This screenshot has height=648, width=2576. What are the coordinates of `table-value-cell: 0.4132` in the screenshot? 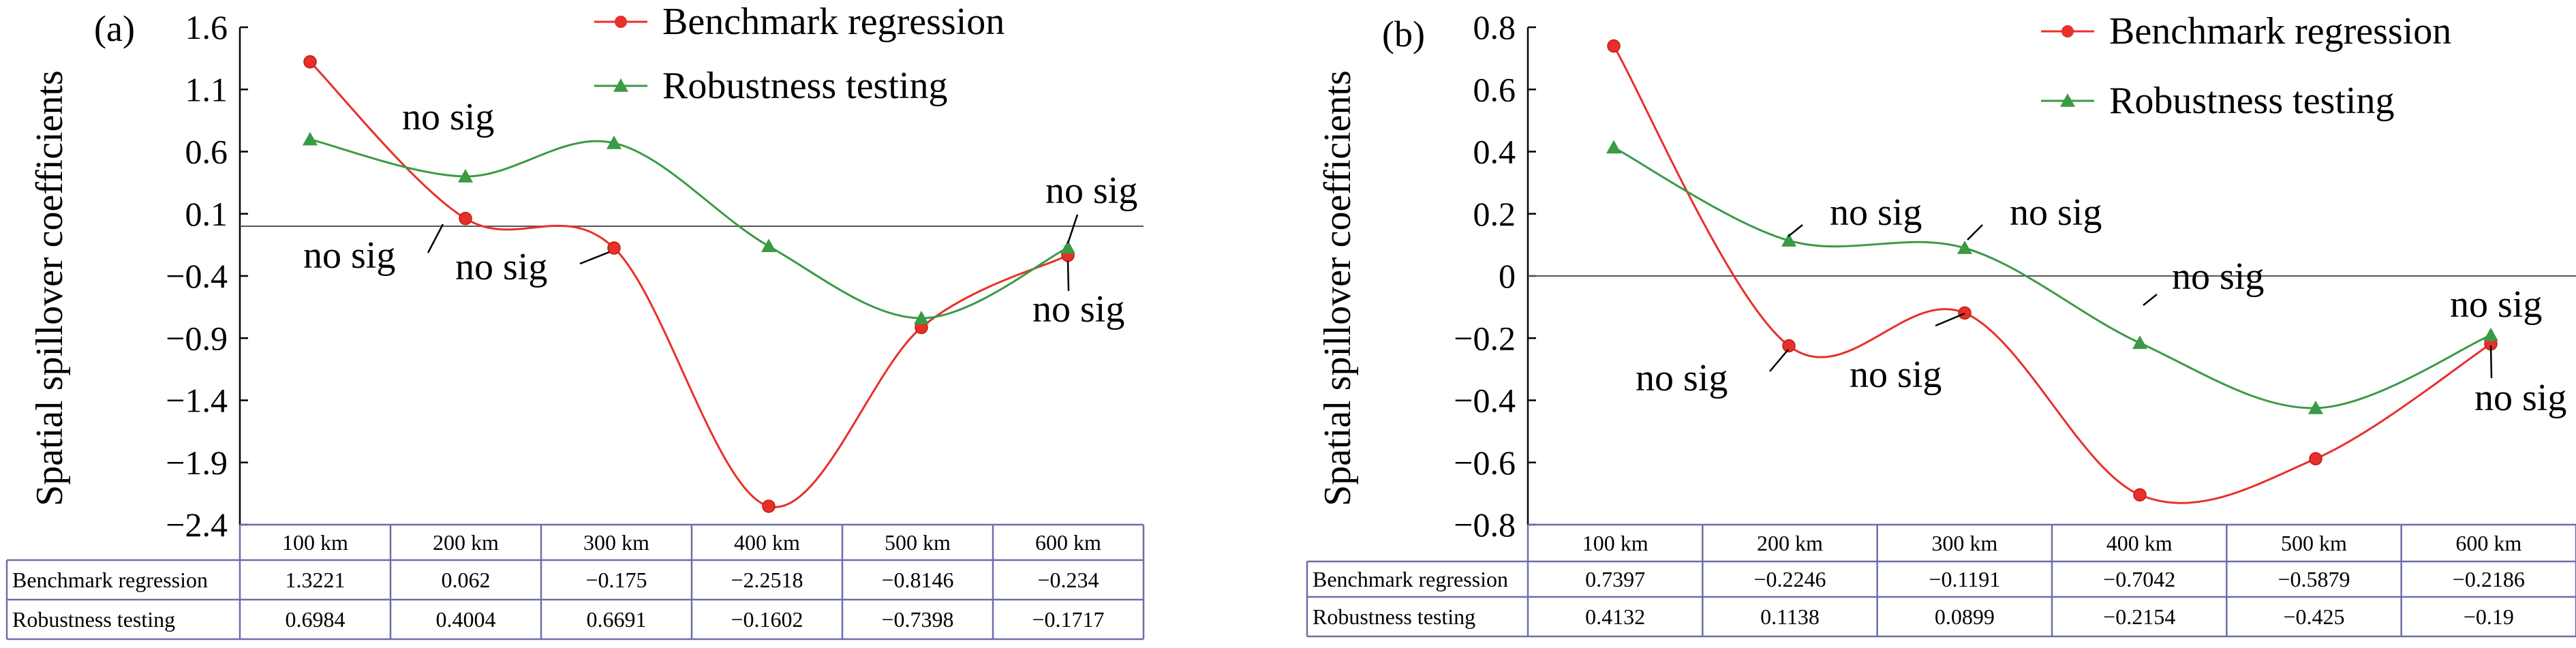 It's located at (1615, 616).